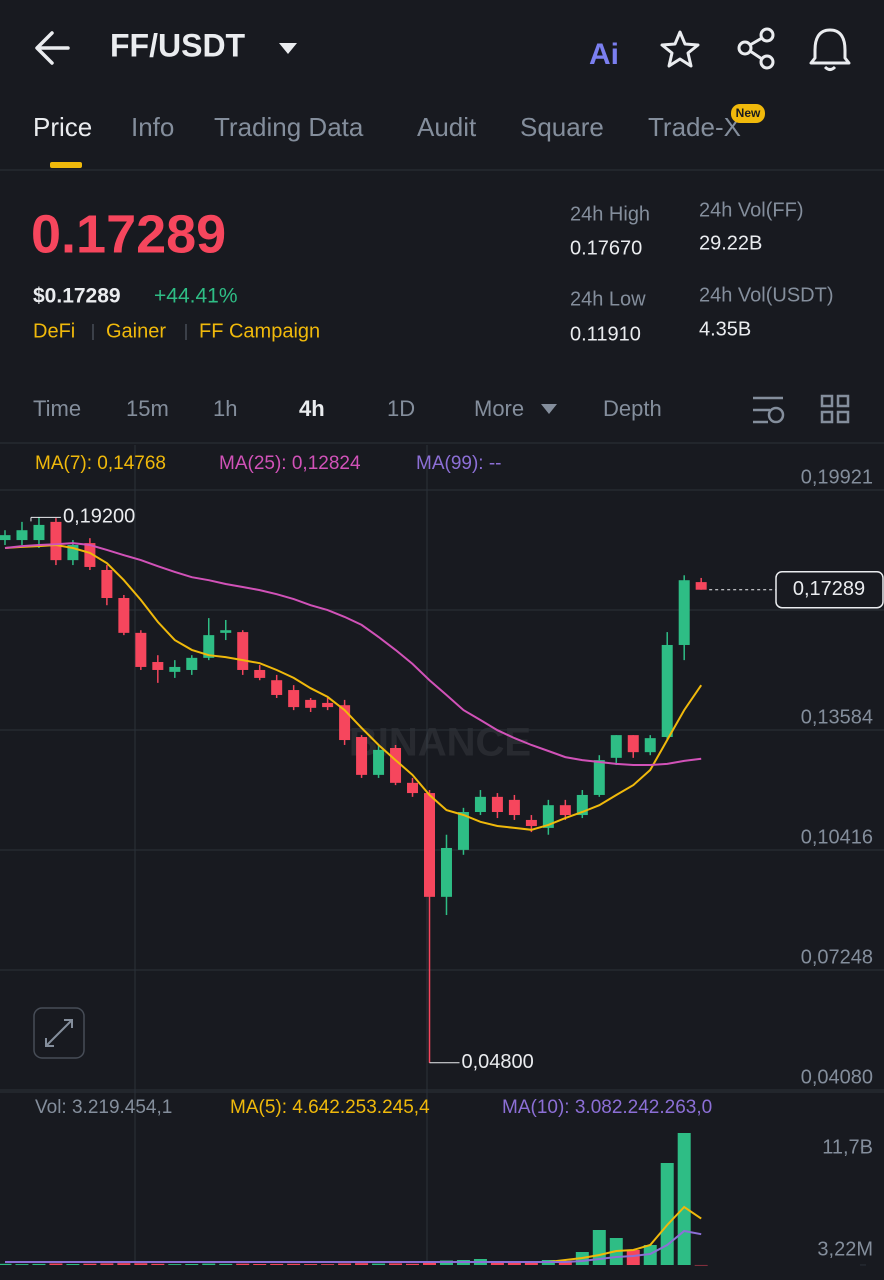 The height and width of the screenshot is (1280, 884). What do you see at coordinates (288, 48) in the screenshot?
I see `pair-dropdown` at bounding box center [288, 48].